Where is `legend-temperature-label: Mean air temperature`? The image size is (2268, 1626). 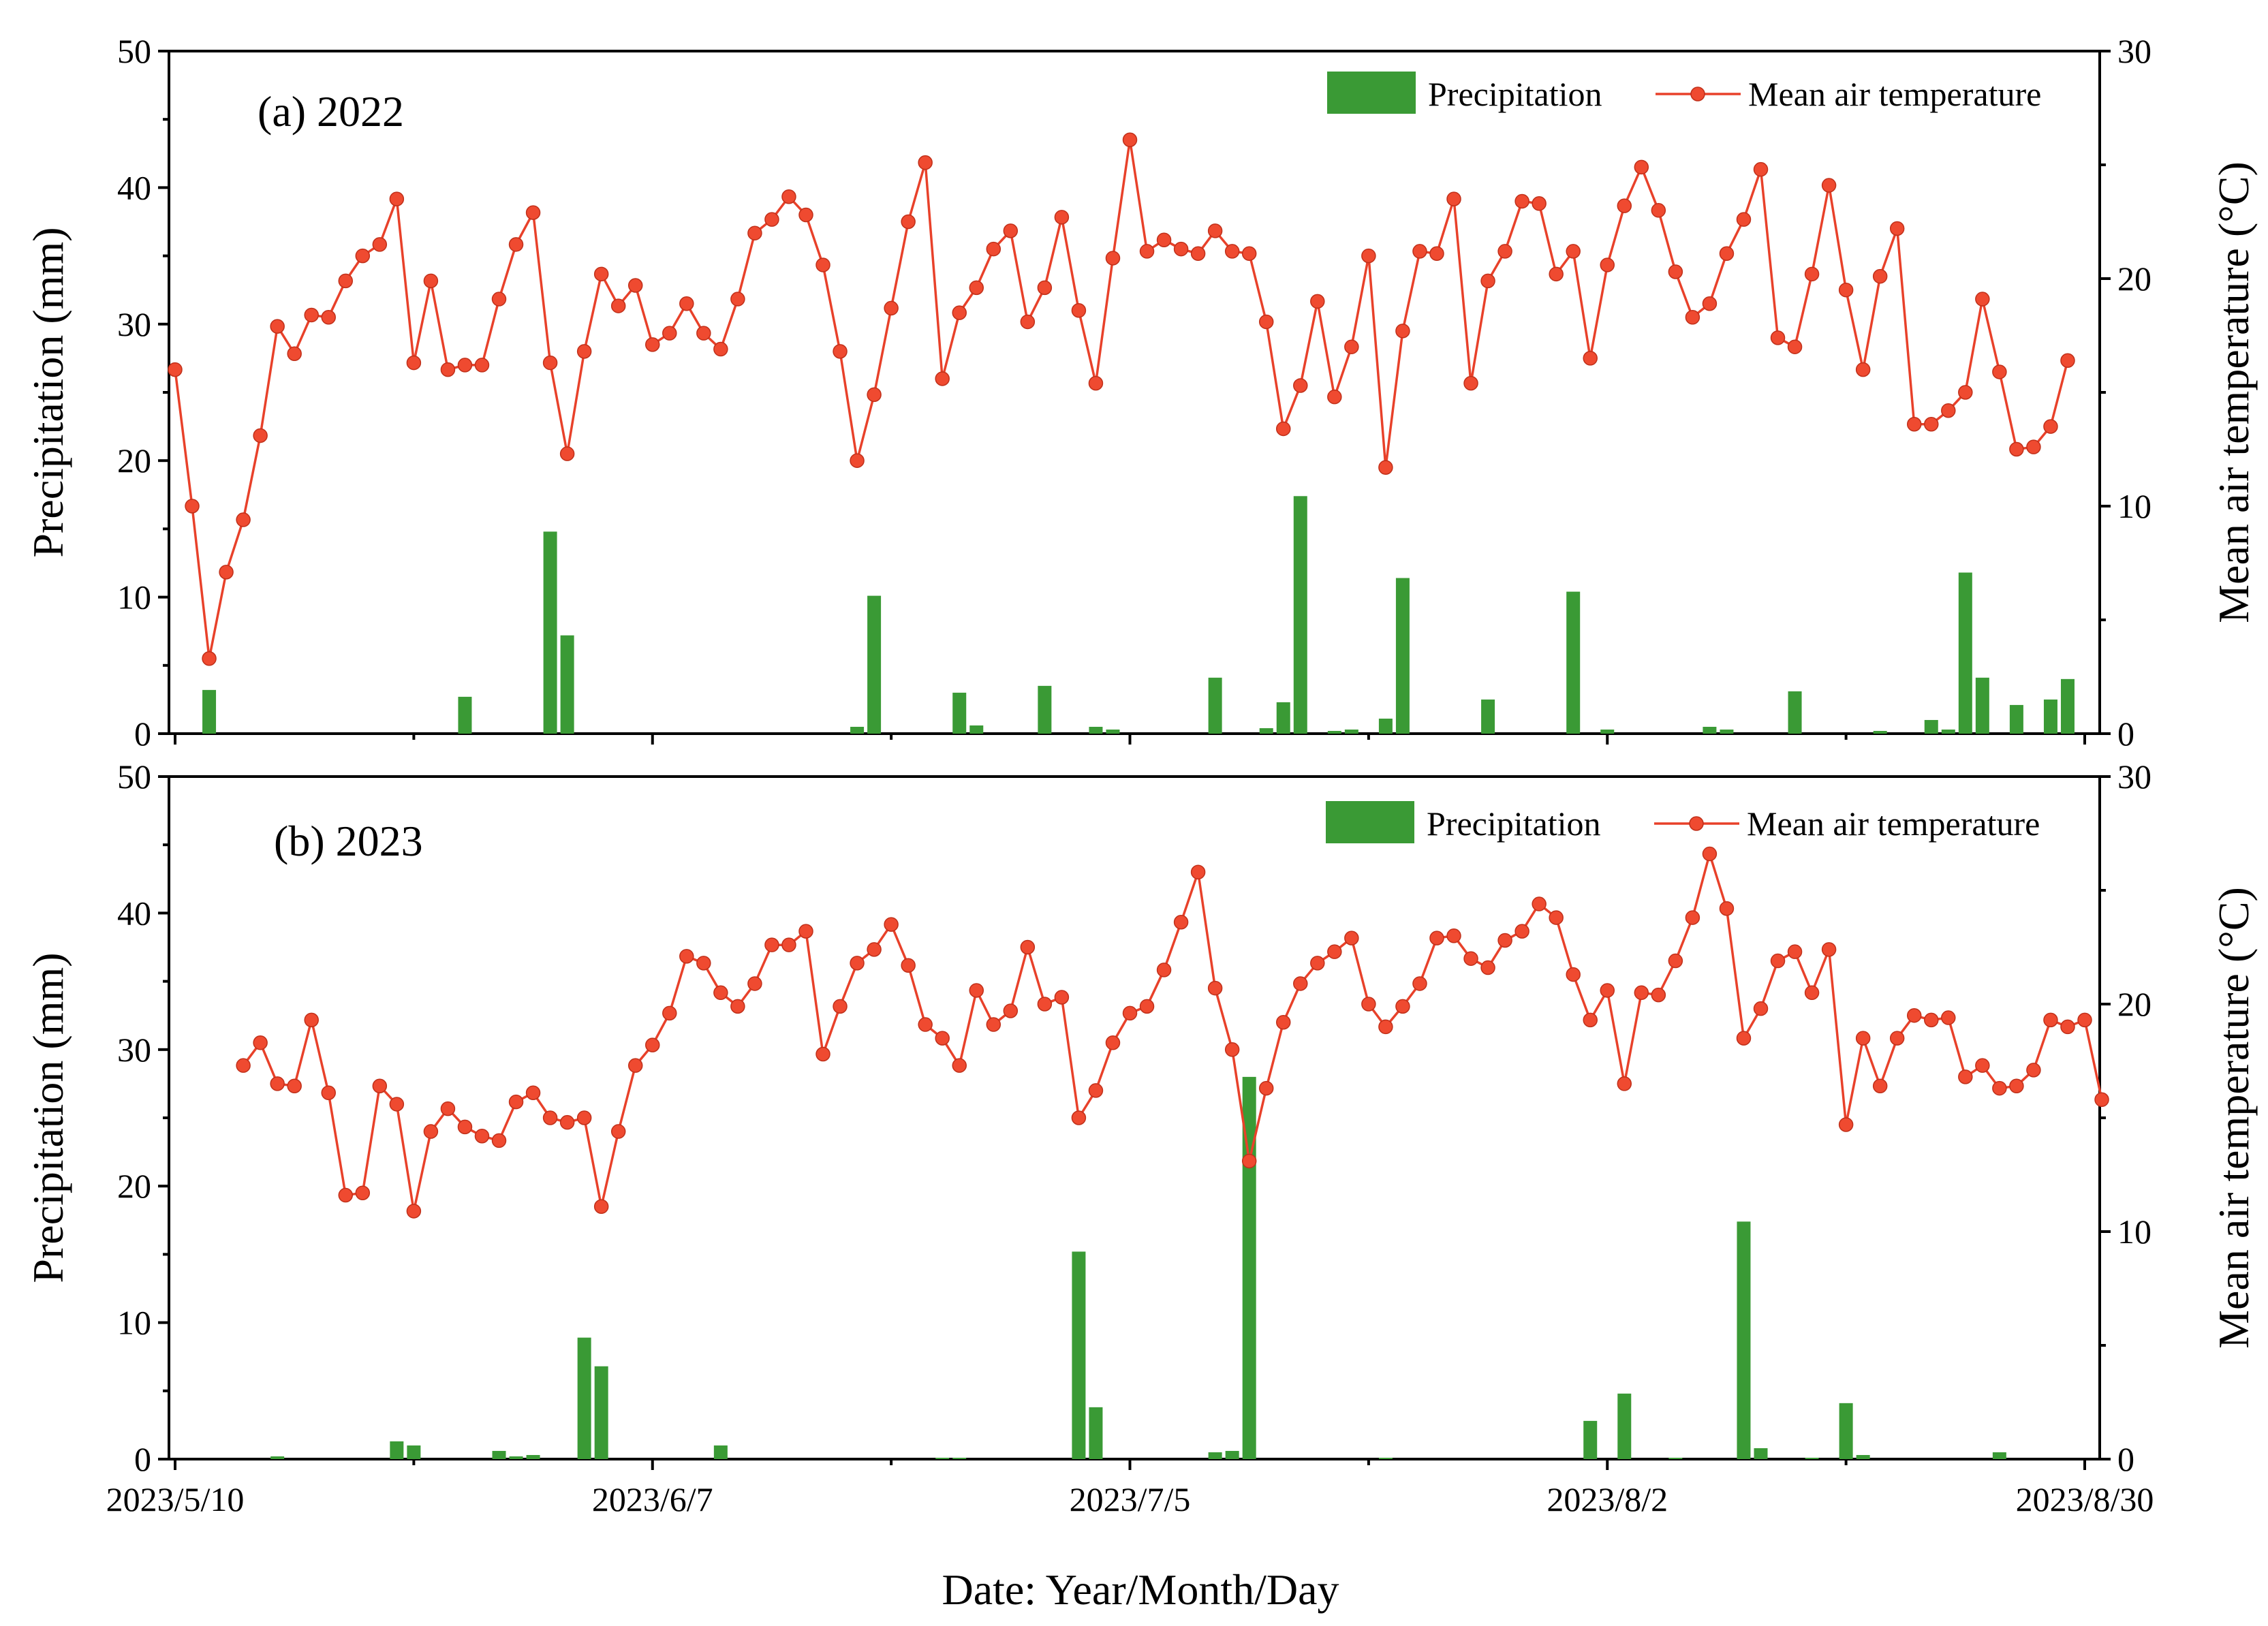
legend-temperature-label: Mean air temperature is located at coordinates (1893, 823).